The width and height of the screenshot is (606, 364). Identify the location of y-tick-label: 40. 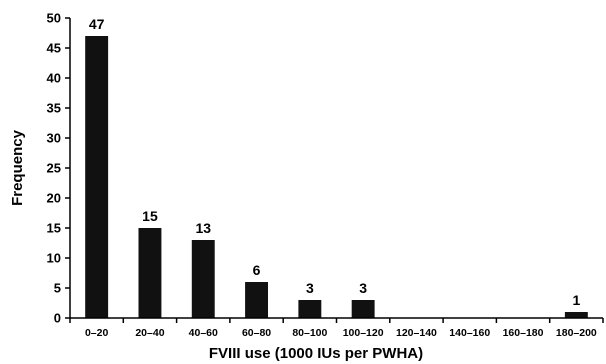
(54, 78).